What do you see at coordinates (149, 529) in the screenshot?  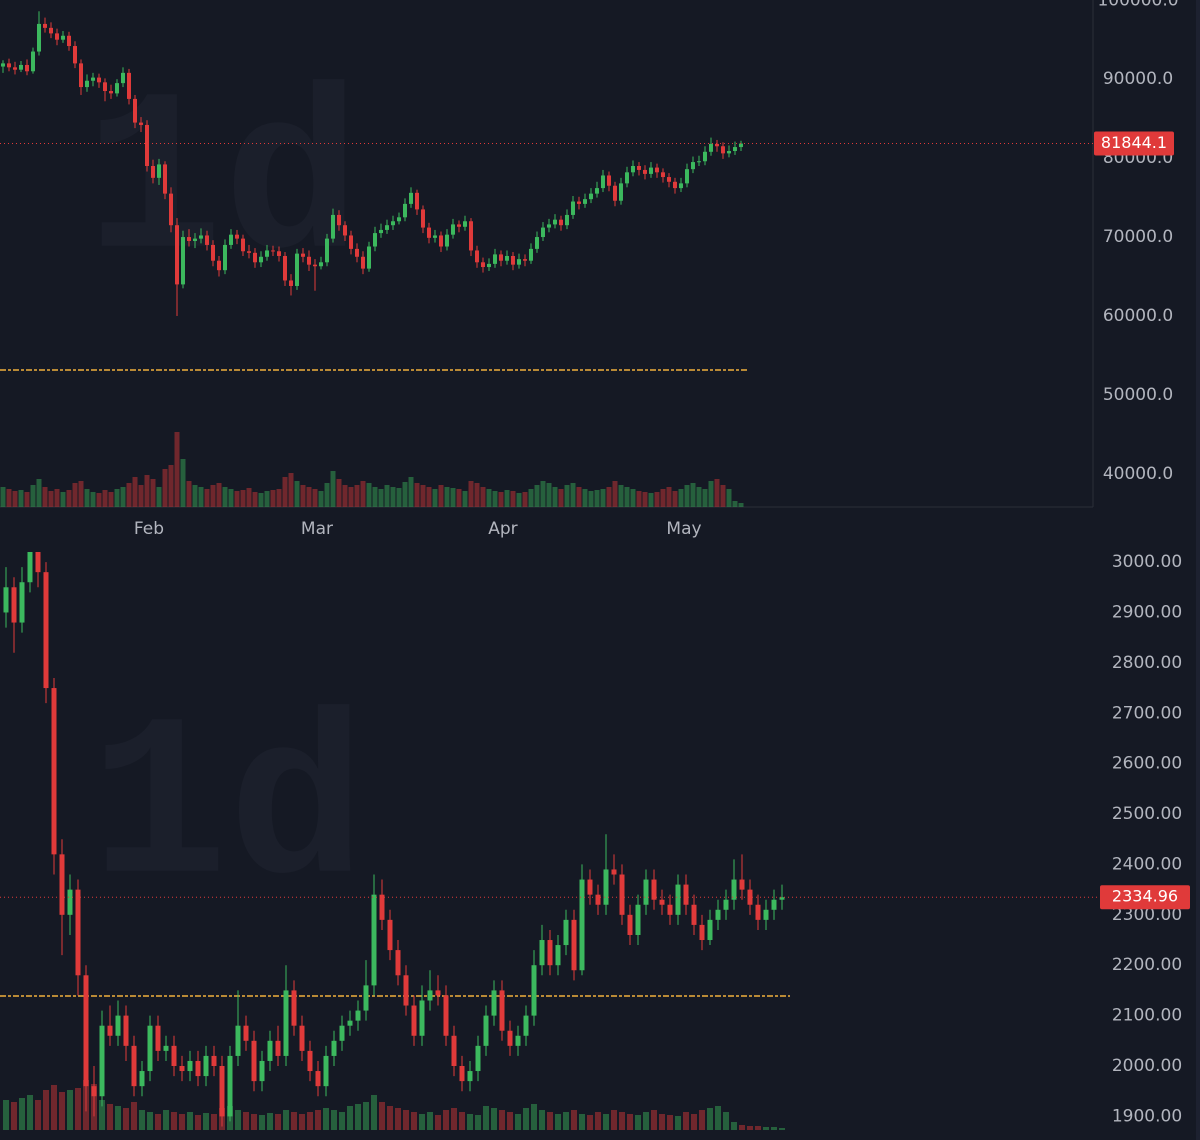 I see `x-tick-label: Feb` at bounding box center [149, 529].